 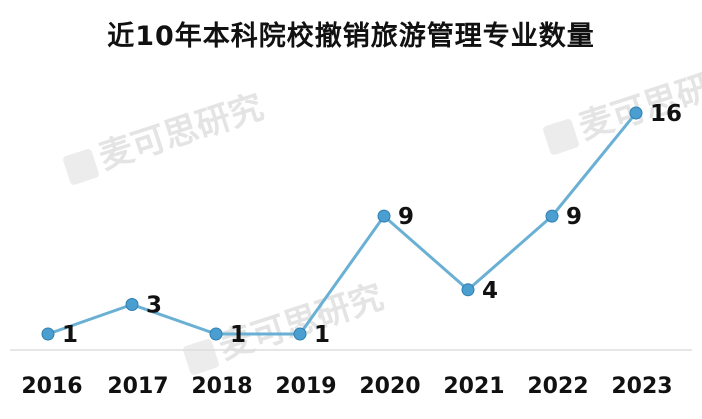 What do you see at coordinates (351, 36) in the screenshot?
I see `chart-title: 近10年本科院校撤销旅游管理专业数量` at bounding box center [351, 36].